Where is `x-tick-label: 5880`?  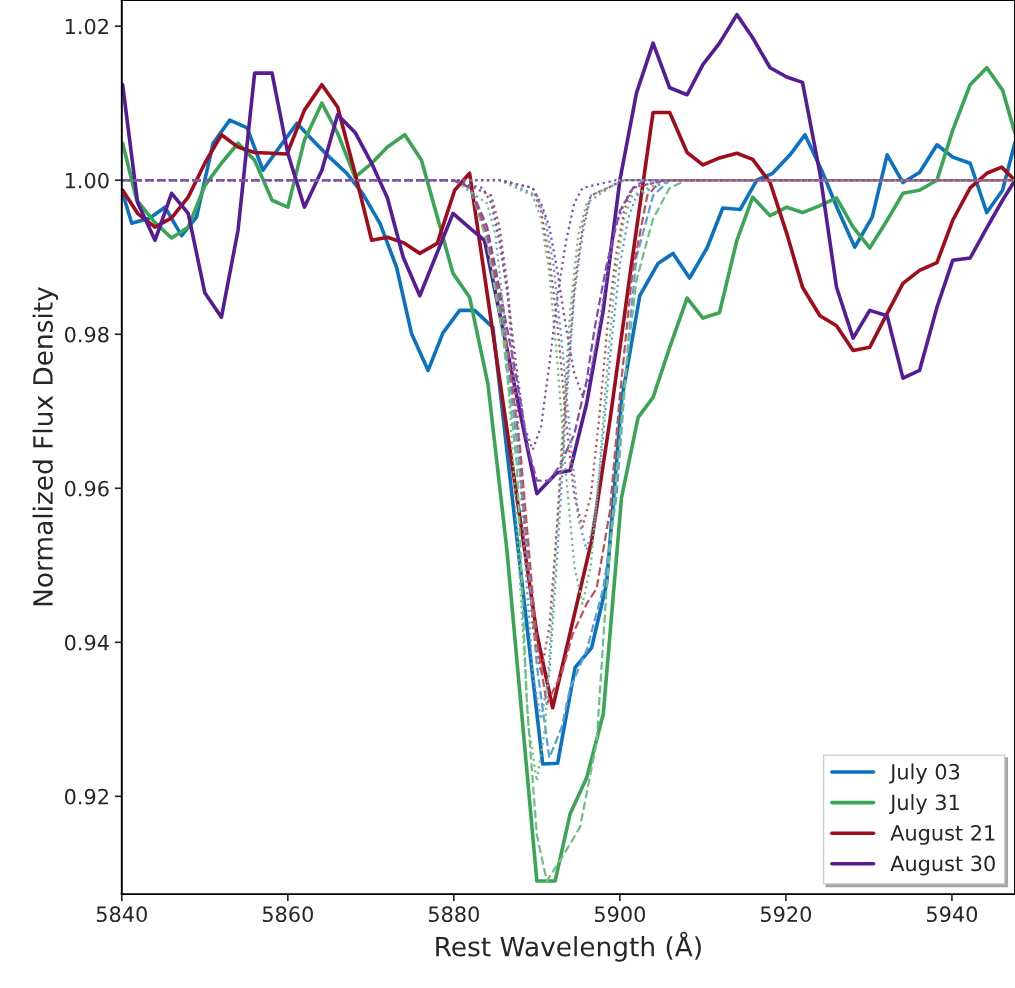 x-tick-label: 5880 is located at coordinates (453, 914).